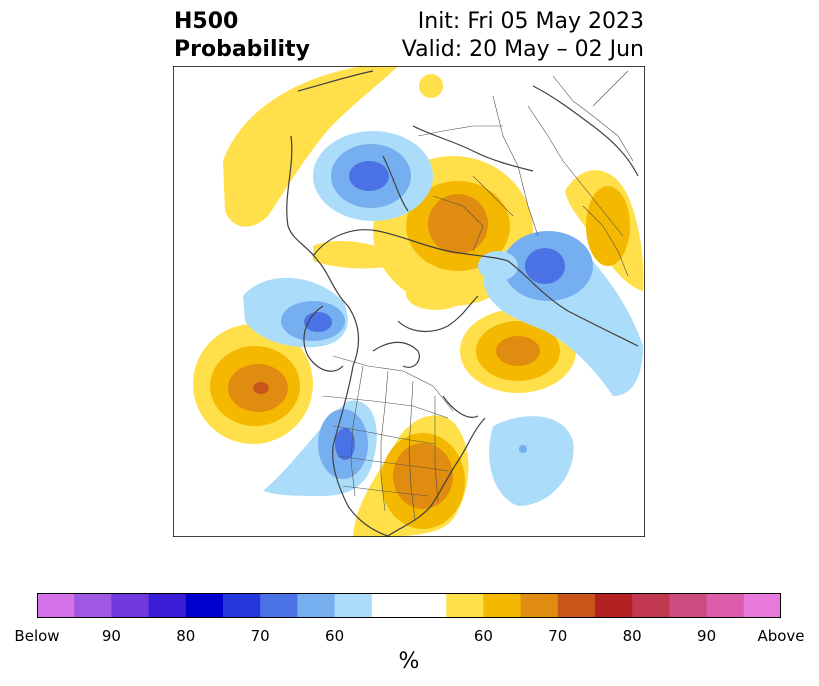 Image resolution: width=819 pixels, height=686 pixels. I want to click on anomaly-east-asia, so click(604, 230).